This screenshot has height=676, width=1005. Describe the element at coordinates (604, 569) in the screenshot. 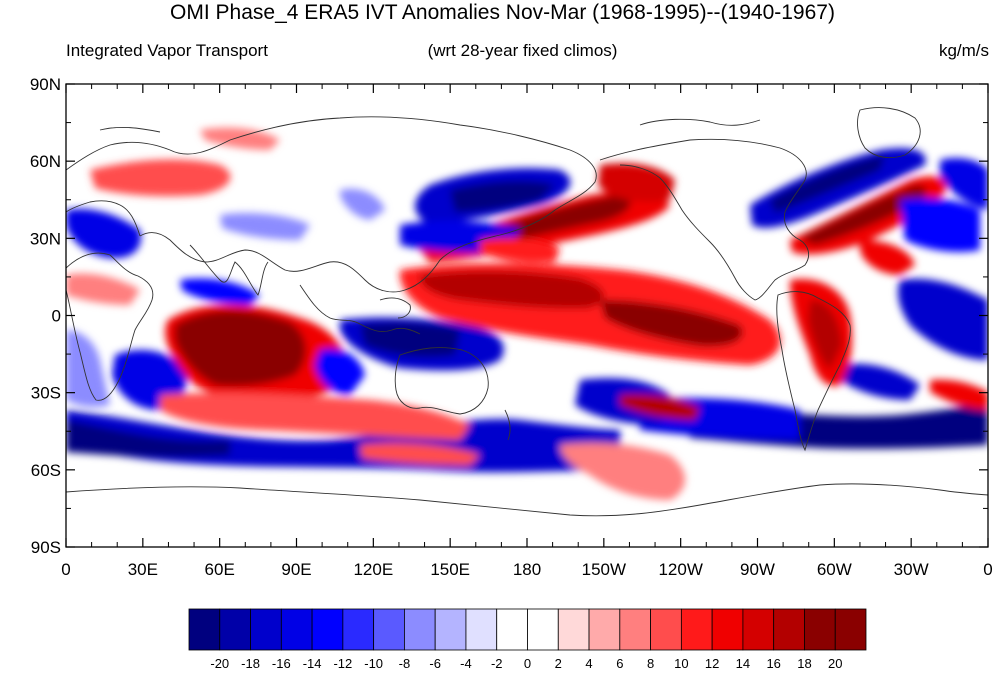

I see `lon-label: 150W` at that location.